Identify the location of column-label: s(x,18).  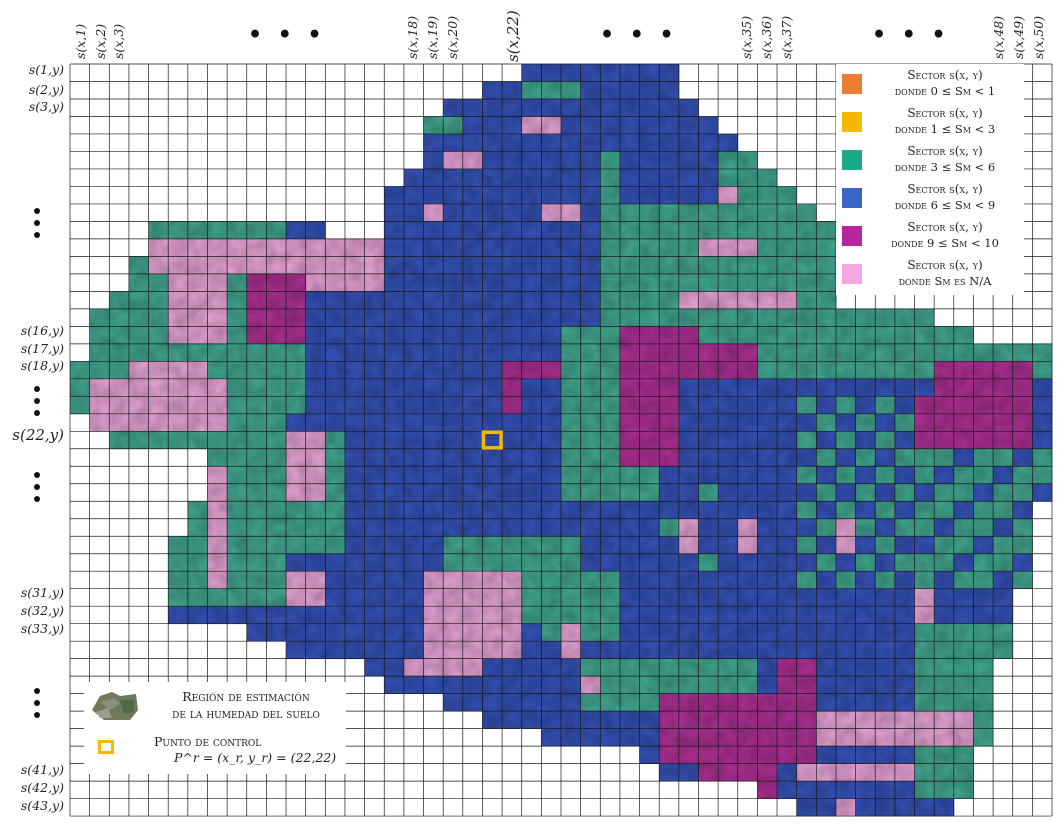
(412, 37).